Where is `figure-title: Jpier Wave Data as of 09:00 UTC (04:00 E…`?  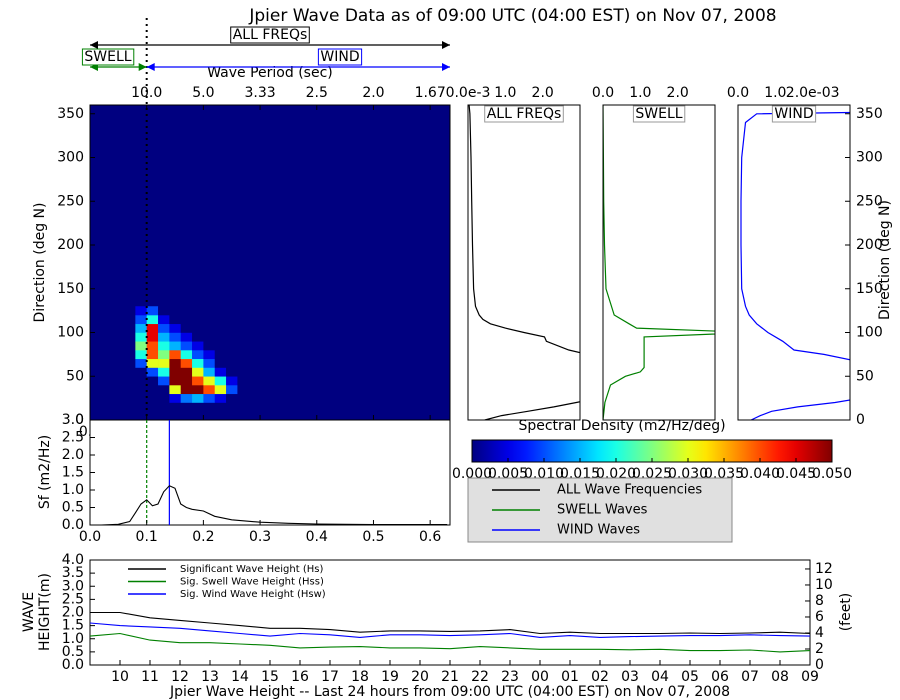
figure-title: Jpier Wave Data as of 09:00 UTC (04:00 E… is located at coordinates (512, 16).